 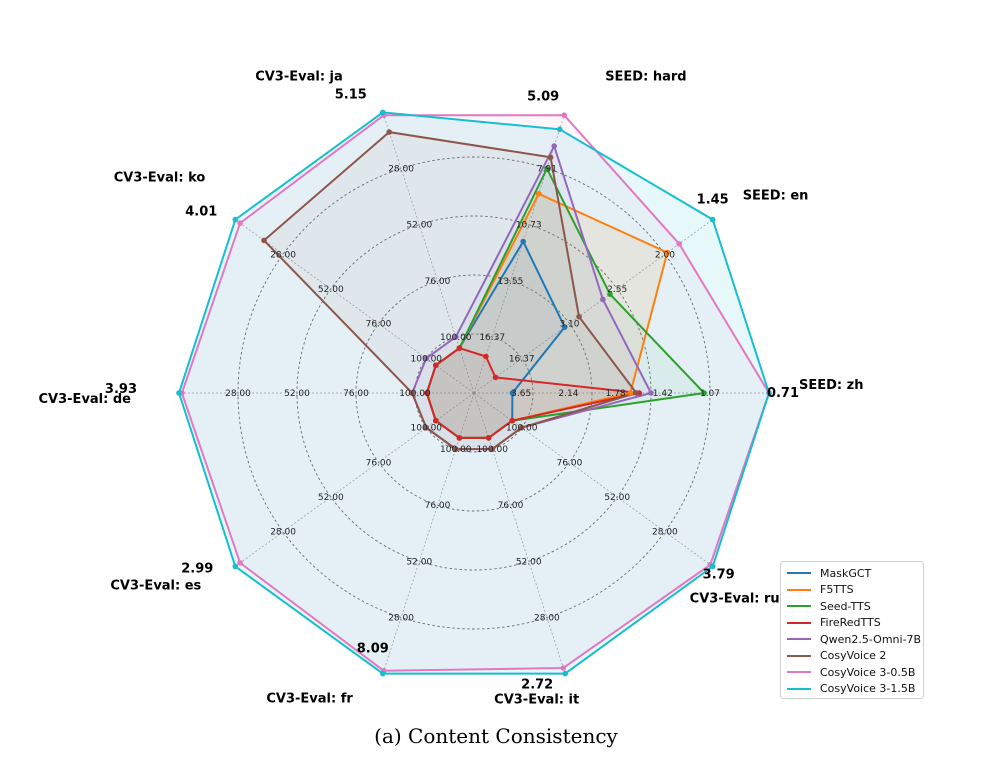 What do you see at coordinates (456, 338) in the screenshot?
I see `tick-label-3-0: 100.00` at bounding box center [456, 338].